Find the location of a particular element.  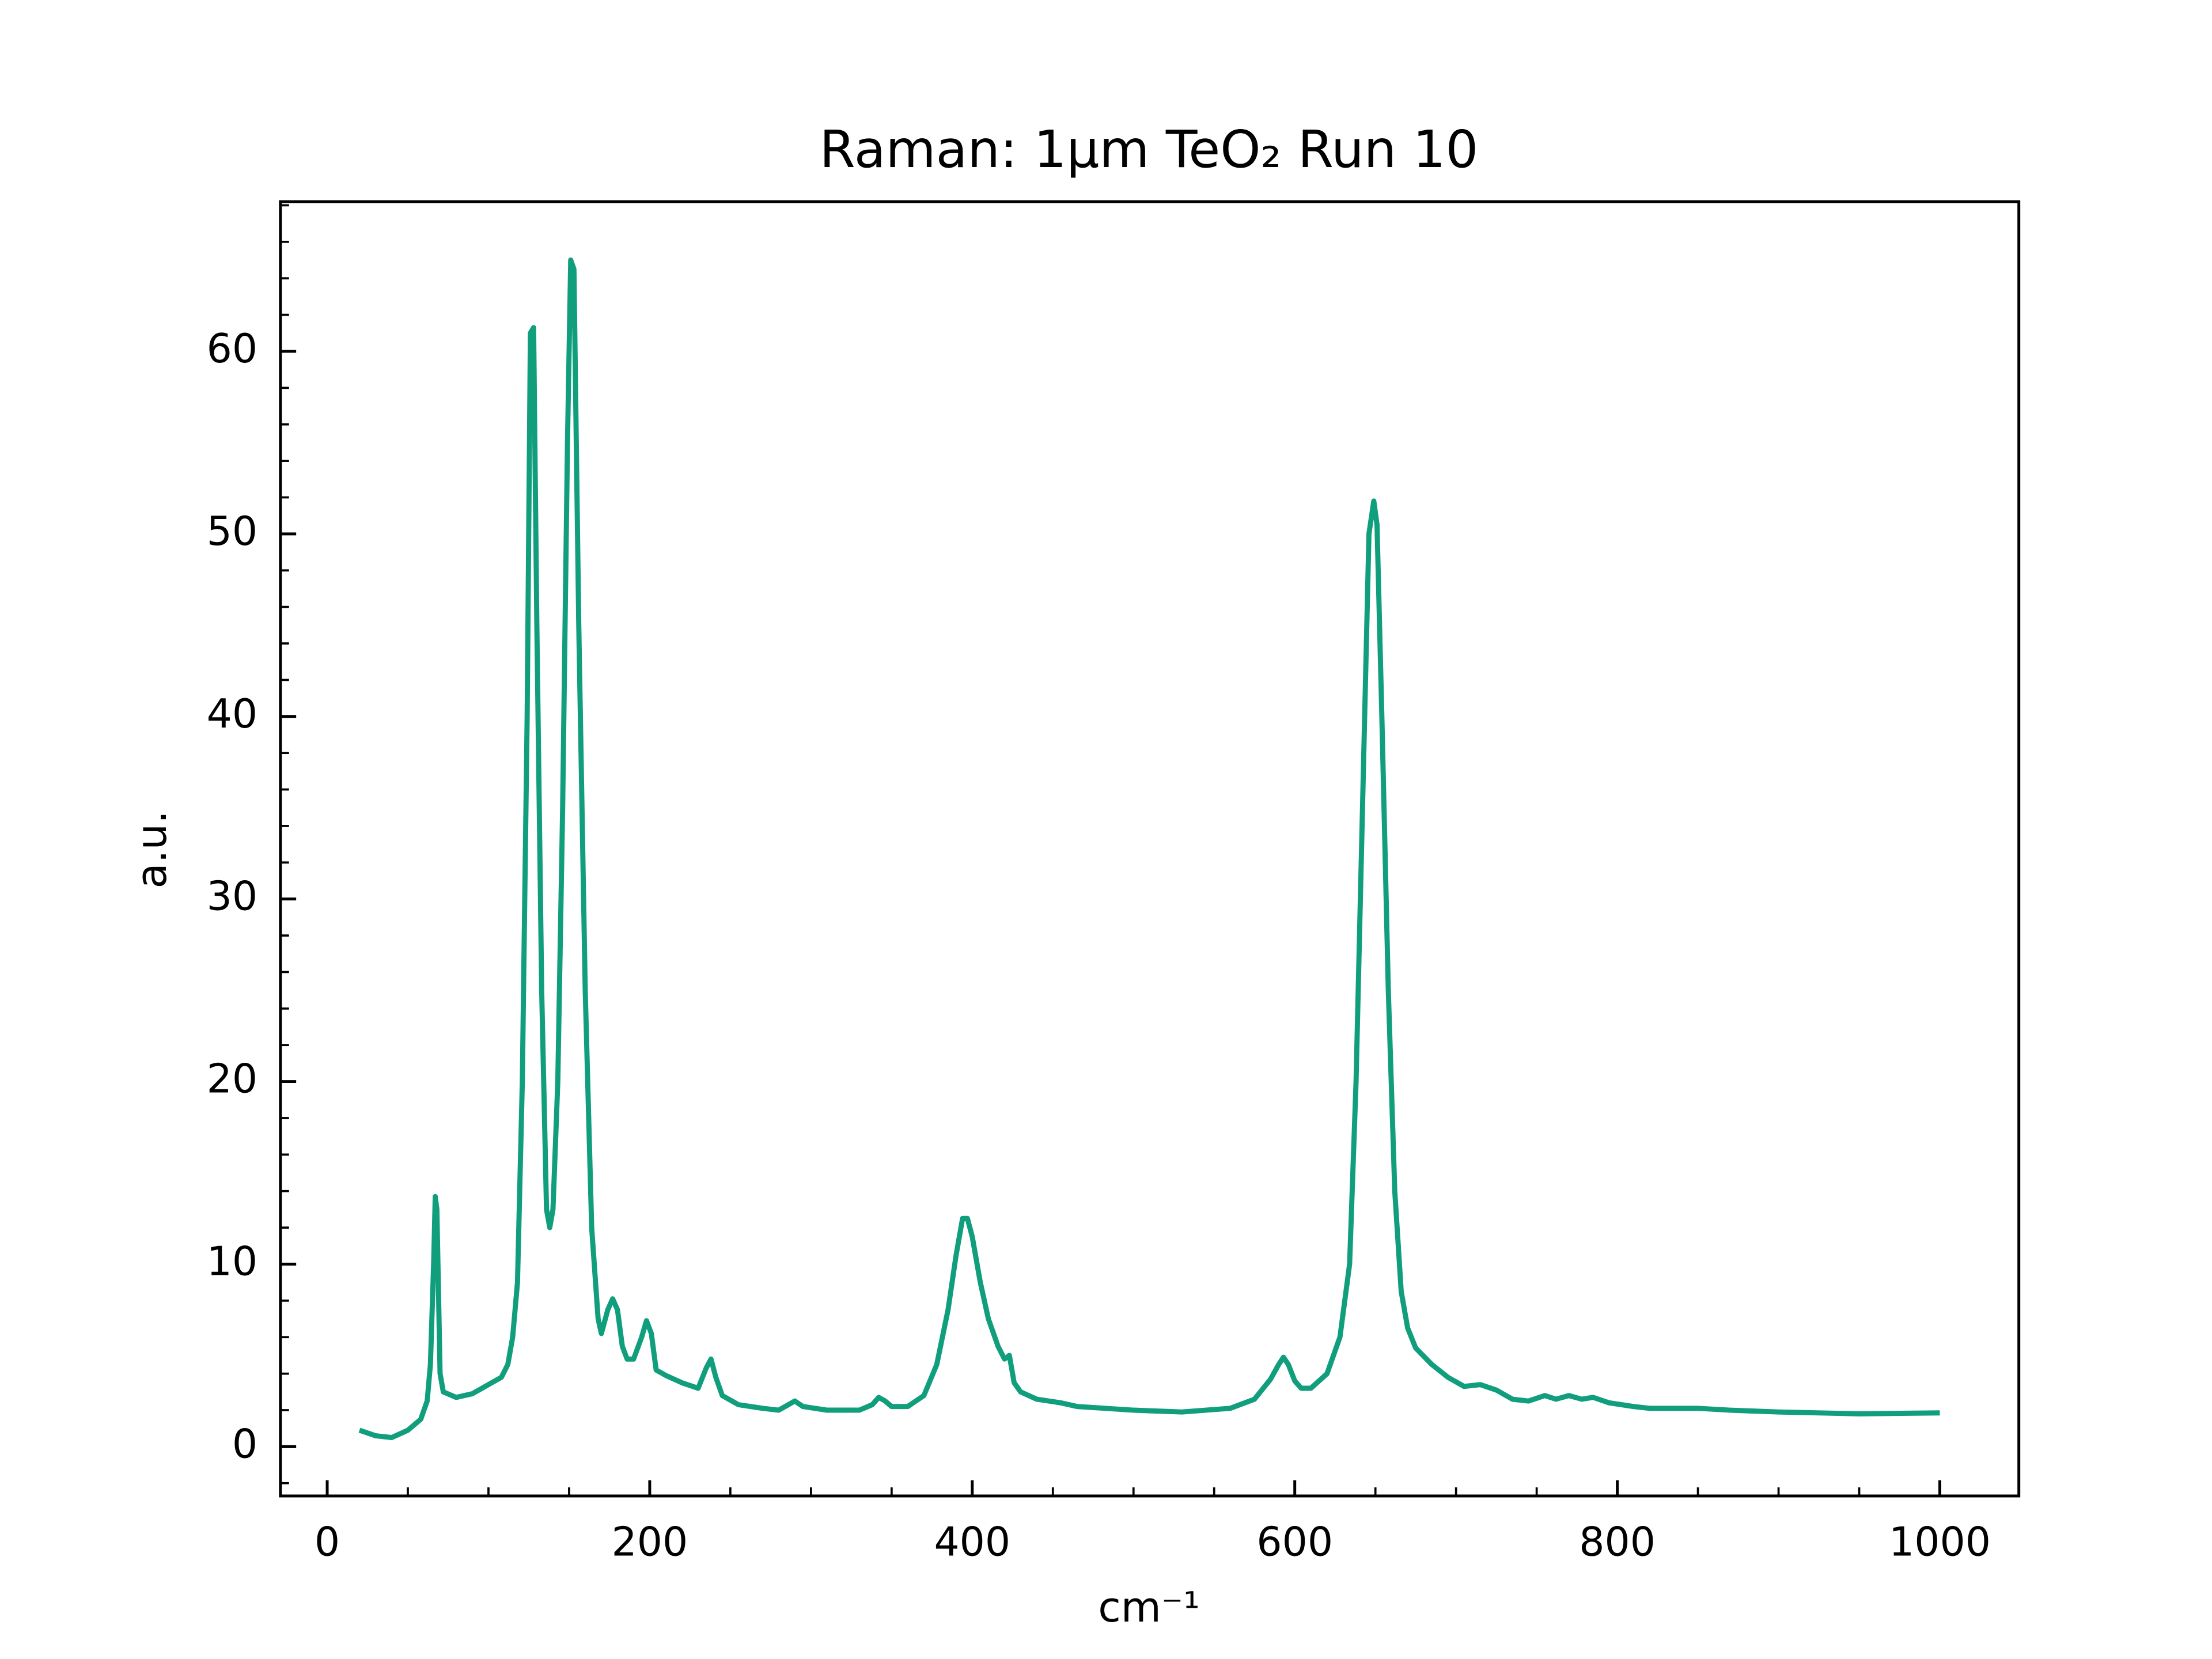

y-tick-label: 40 is located at coordinates (232, 714).